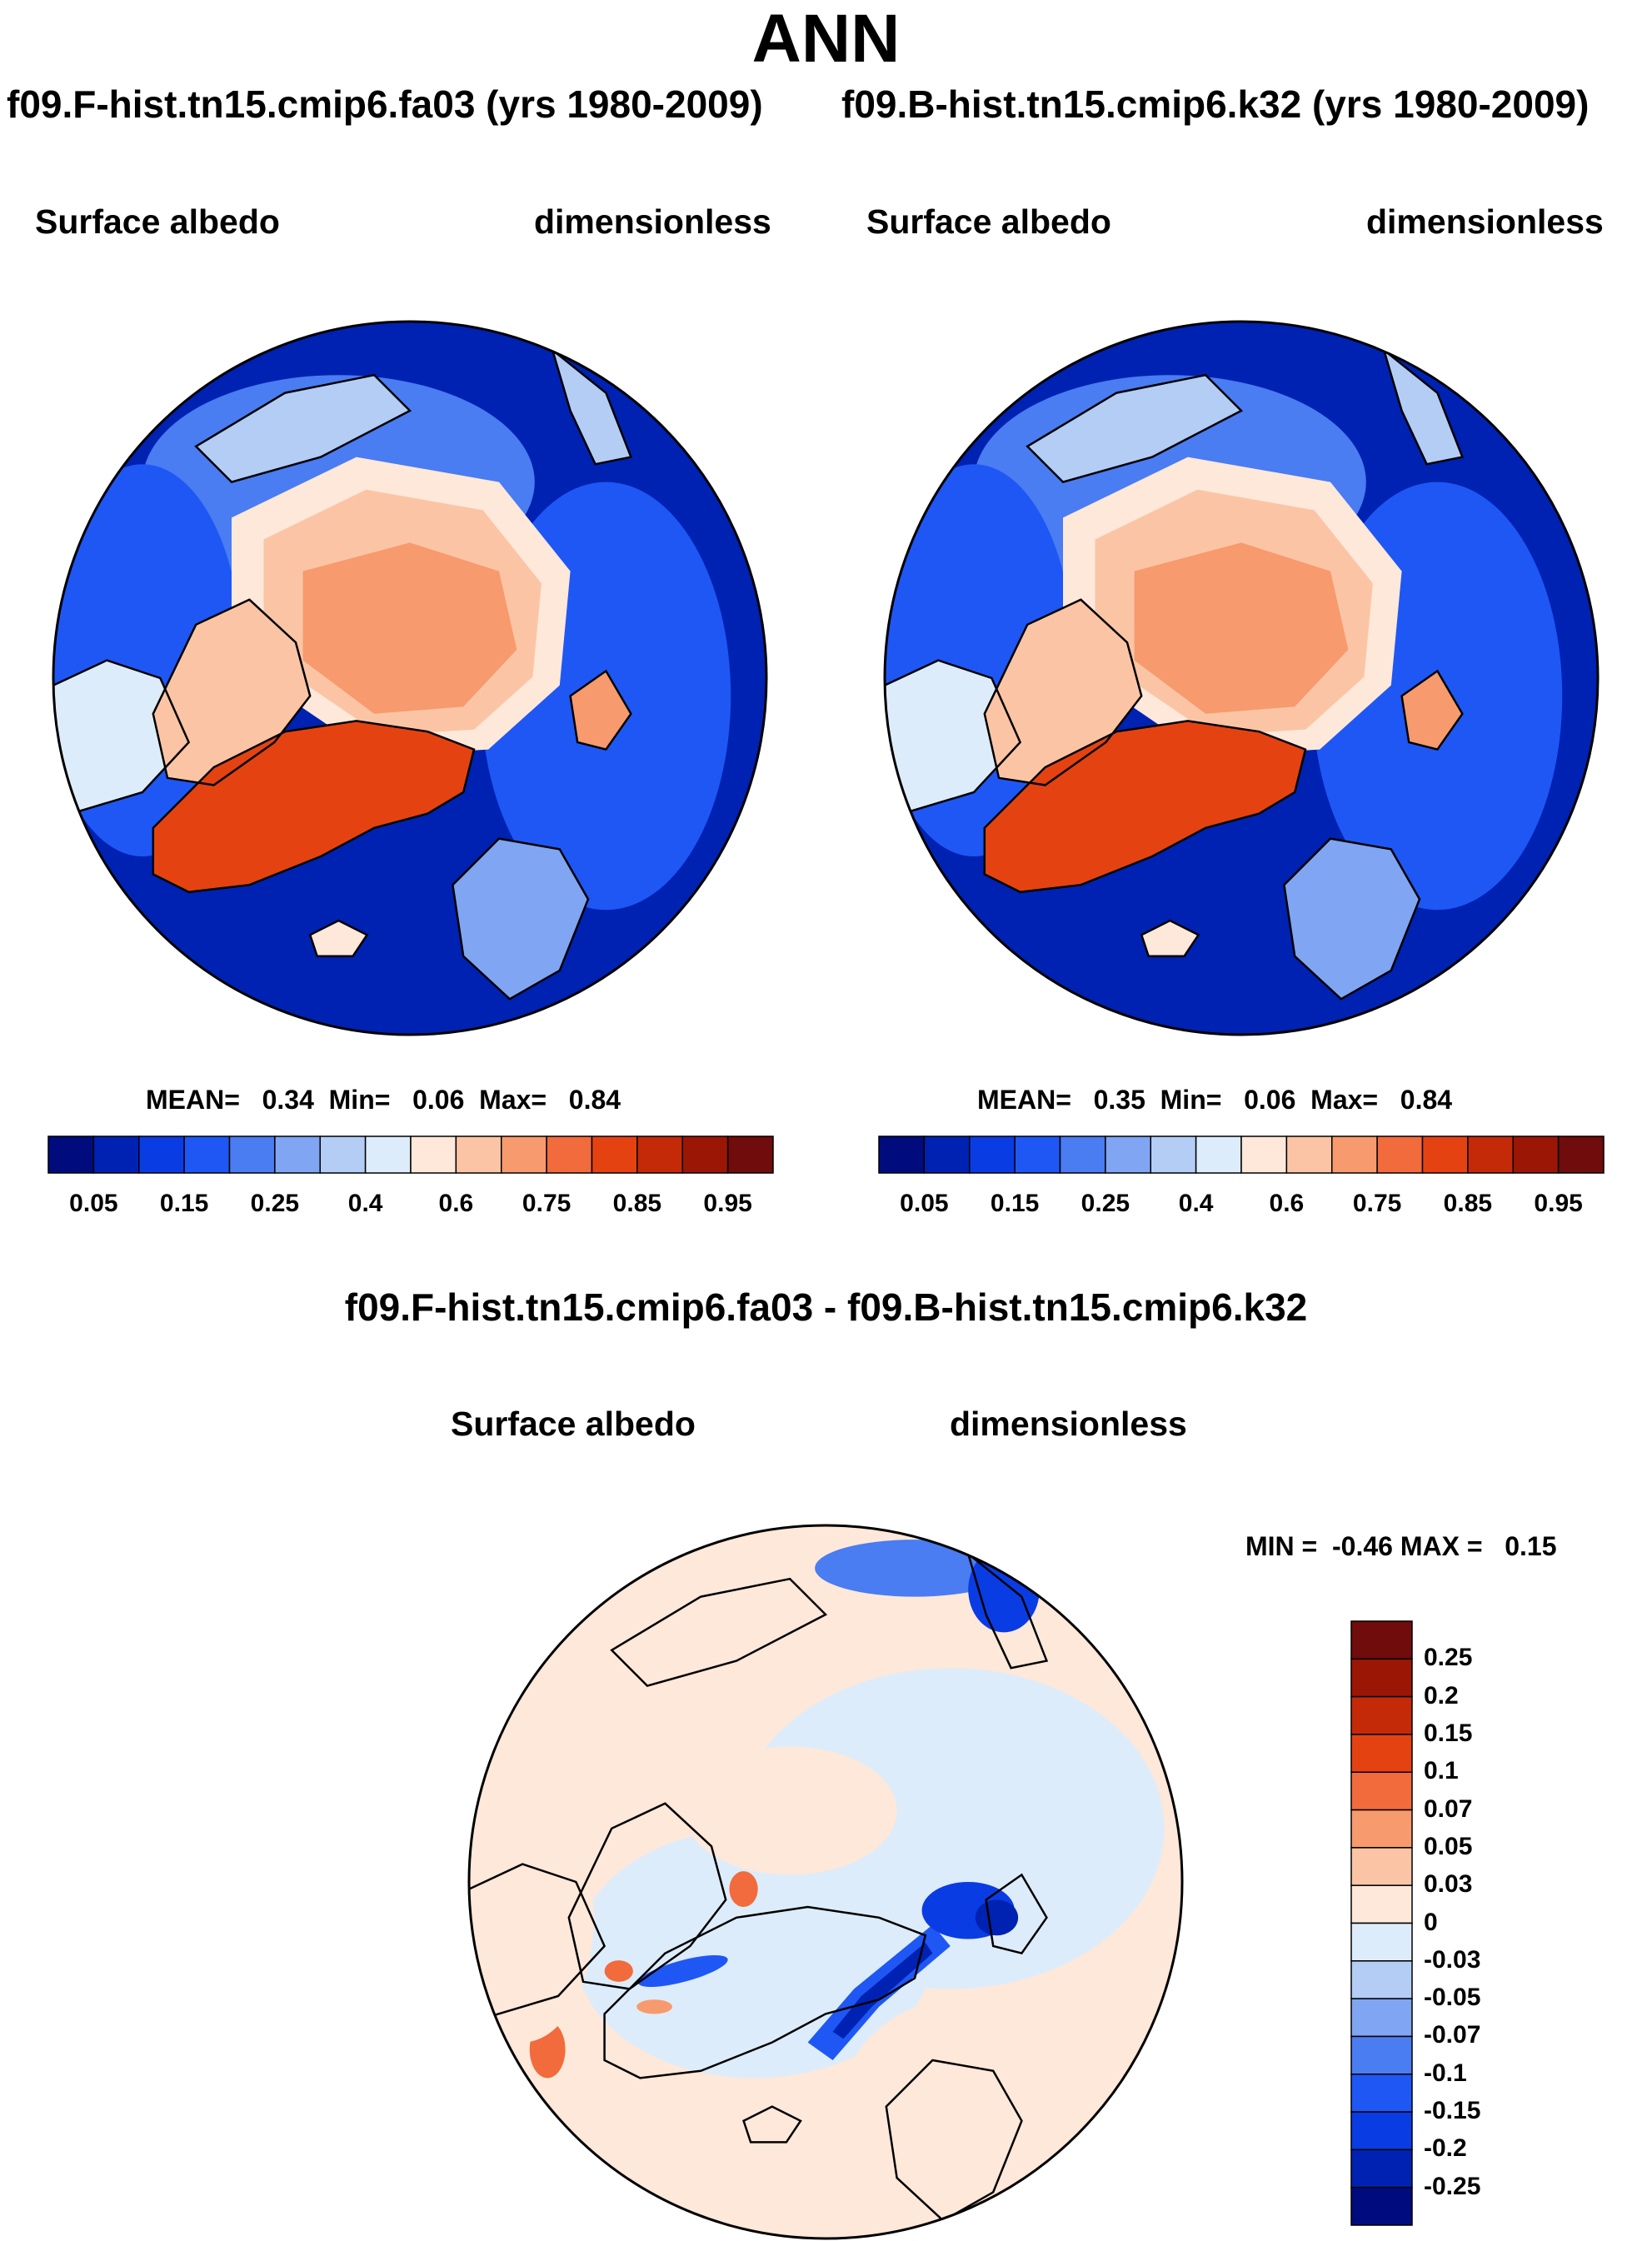 The height and width of the screenshot is (2241, 1652). I want to click on cbar-c-tick-6: 0.03, so click(1449, 1884).